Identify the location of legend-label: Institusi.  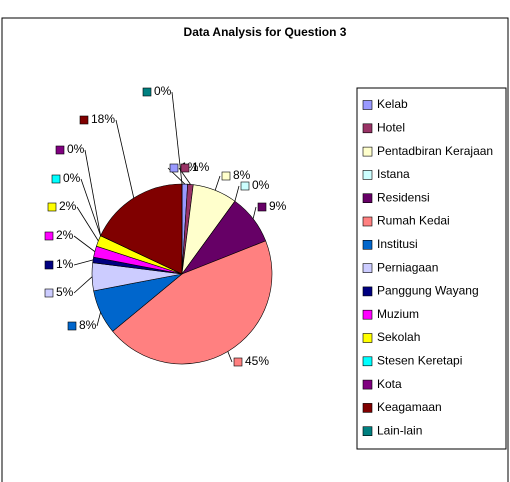
(397, 244).